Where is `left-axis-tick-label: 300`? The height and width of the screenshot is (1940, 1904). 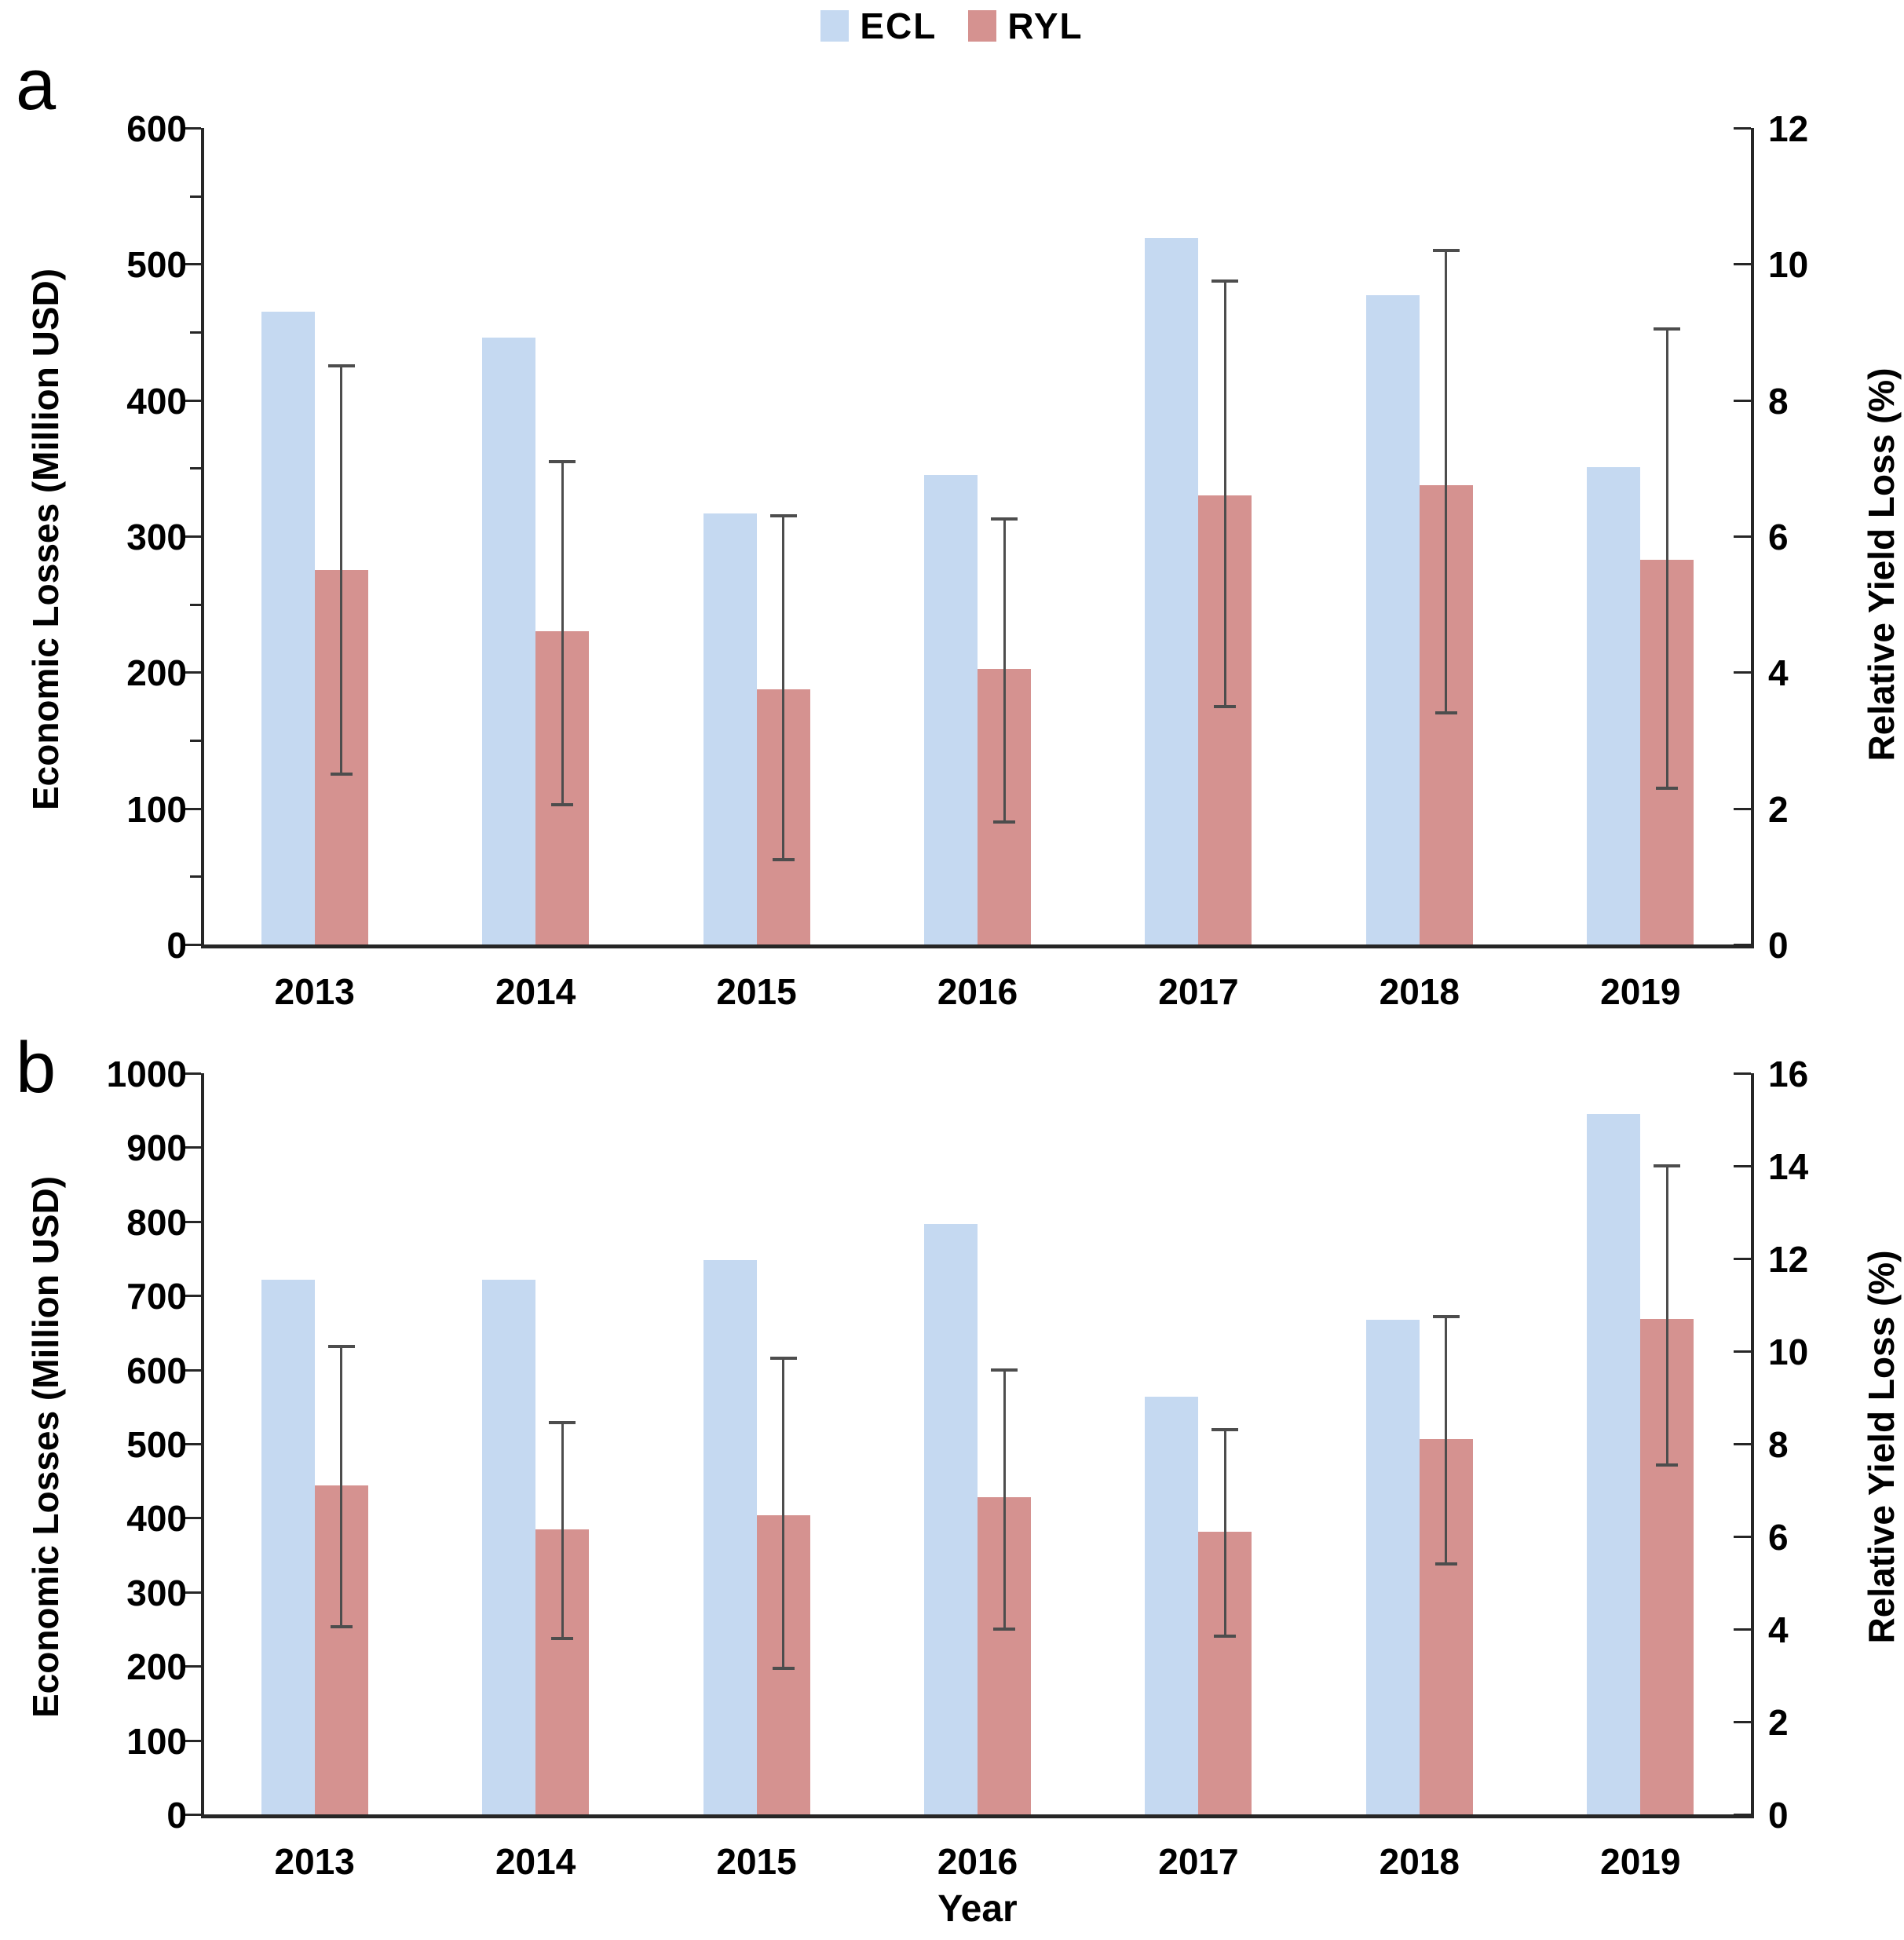 left-axis-tick-label: 300 is located at coordinates (156, 537).